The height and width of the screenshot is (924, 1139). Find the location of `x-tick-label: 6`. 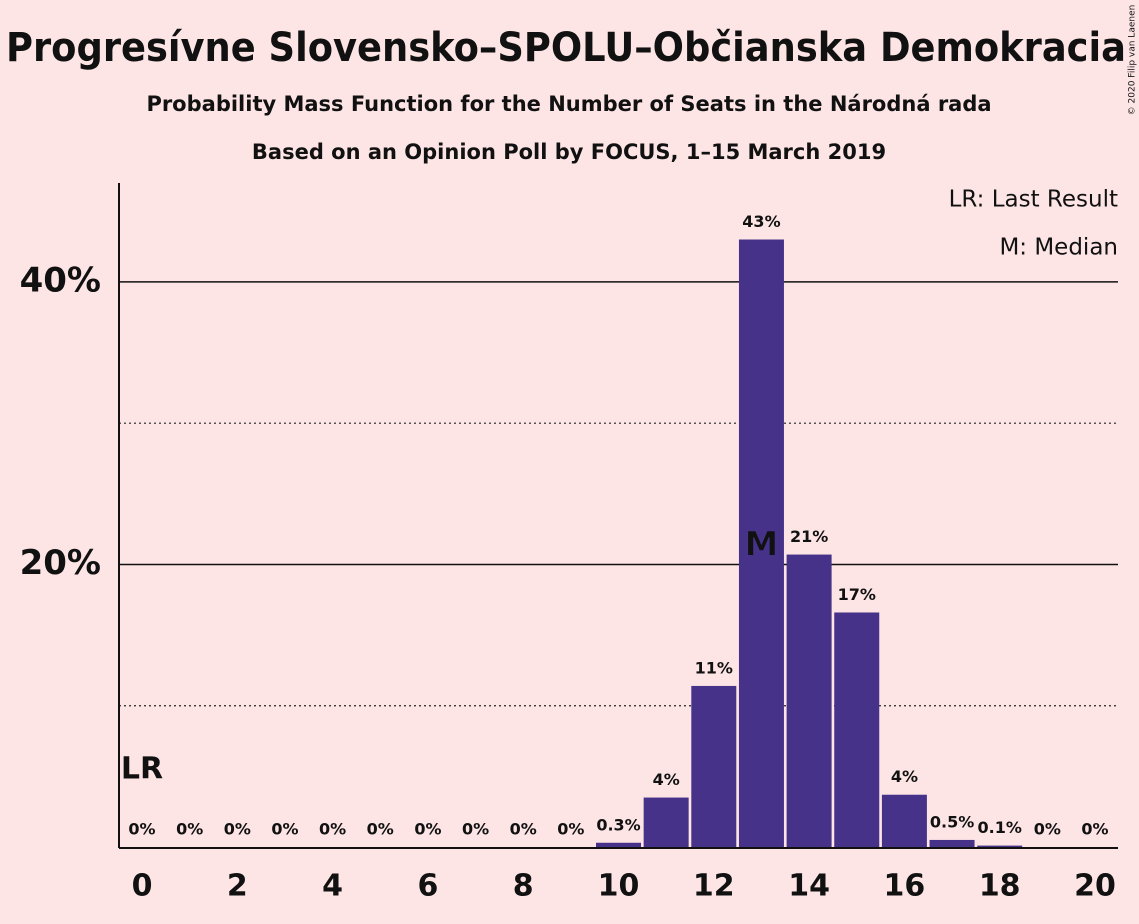

x-tick-label: 6 is located at coordinates (427, 886).